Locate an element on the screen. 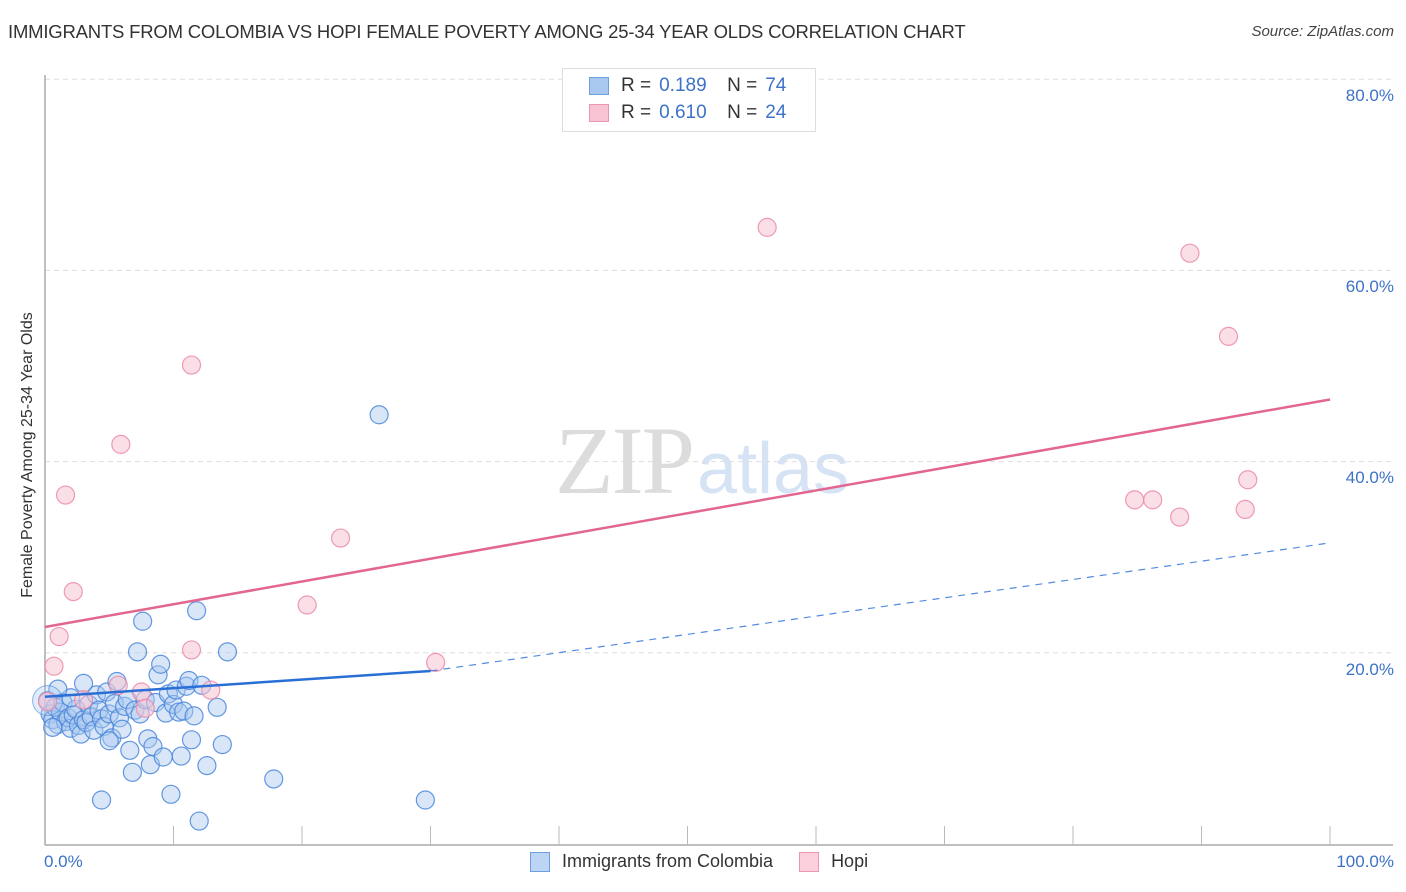 Image resolution: width=1406 pixels, height=892 pixels. y-tick-80: 80.0% is located at coordinates (1369, 95).